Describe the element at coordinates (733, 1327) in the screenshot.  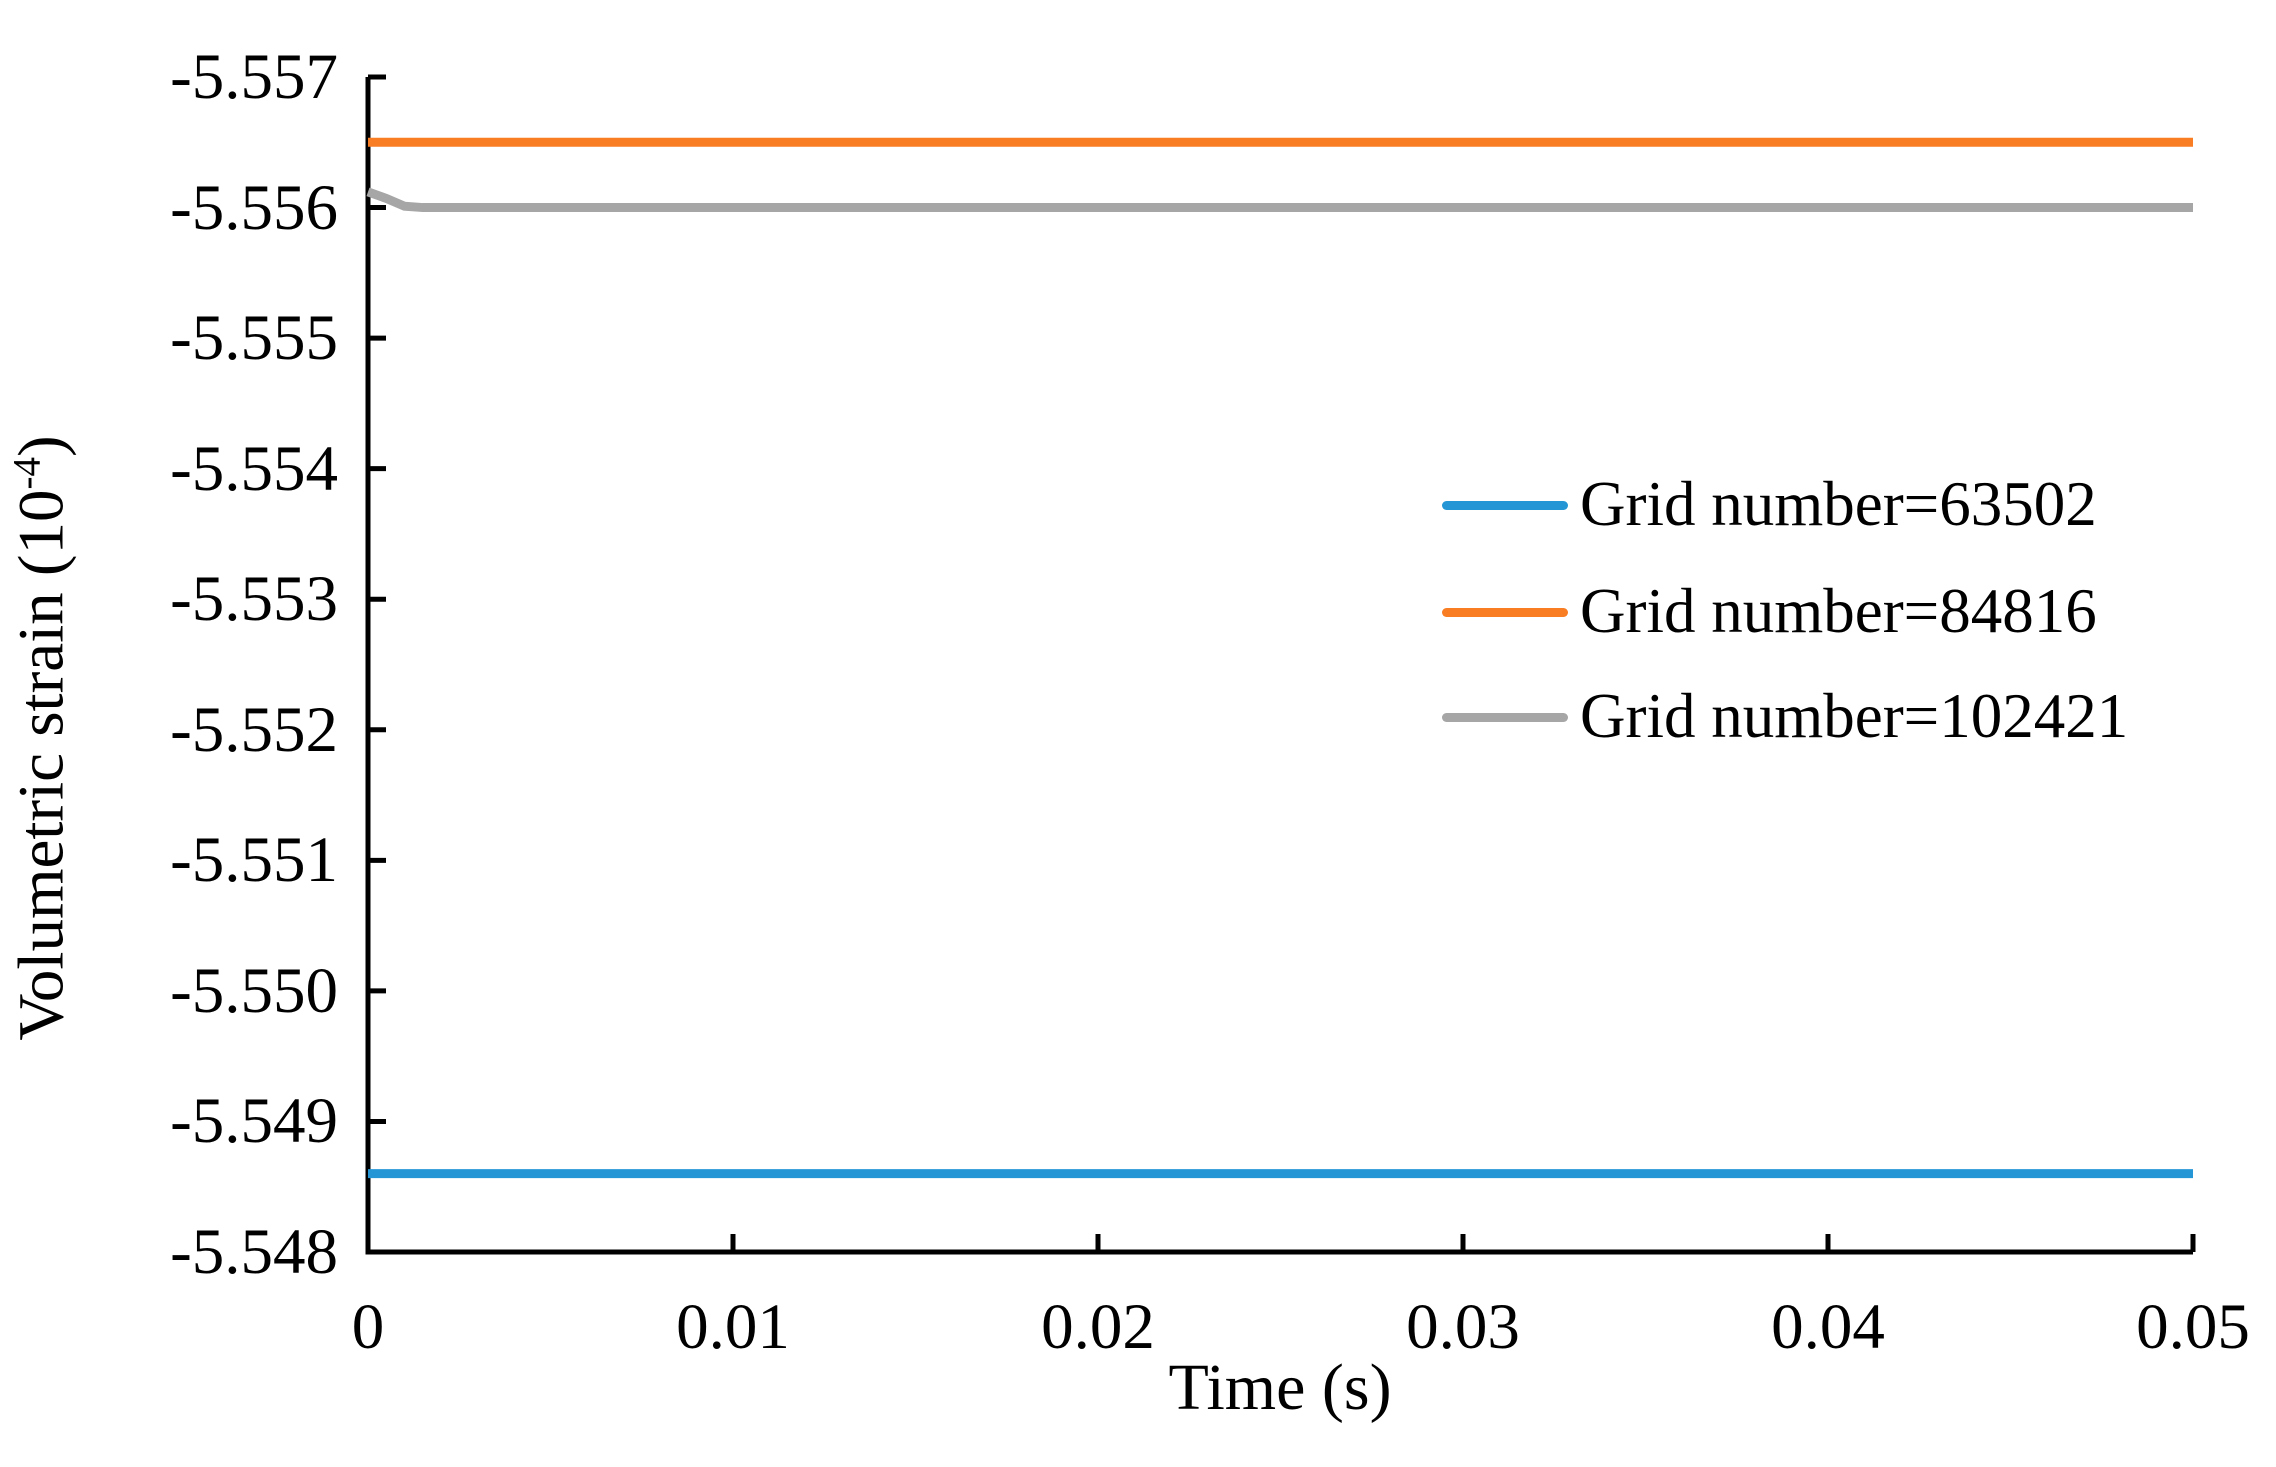
I see `x-tick-label: 0.01` at that location.